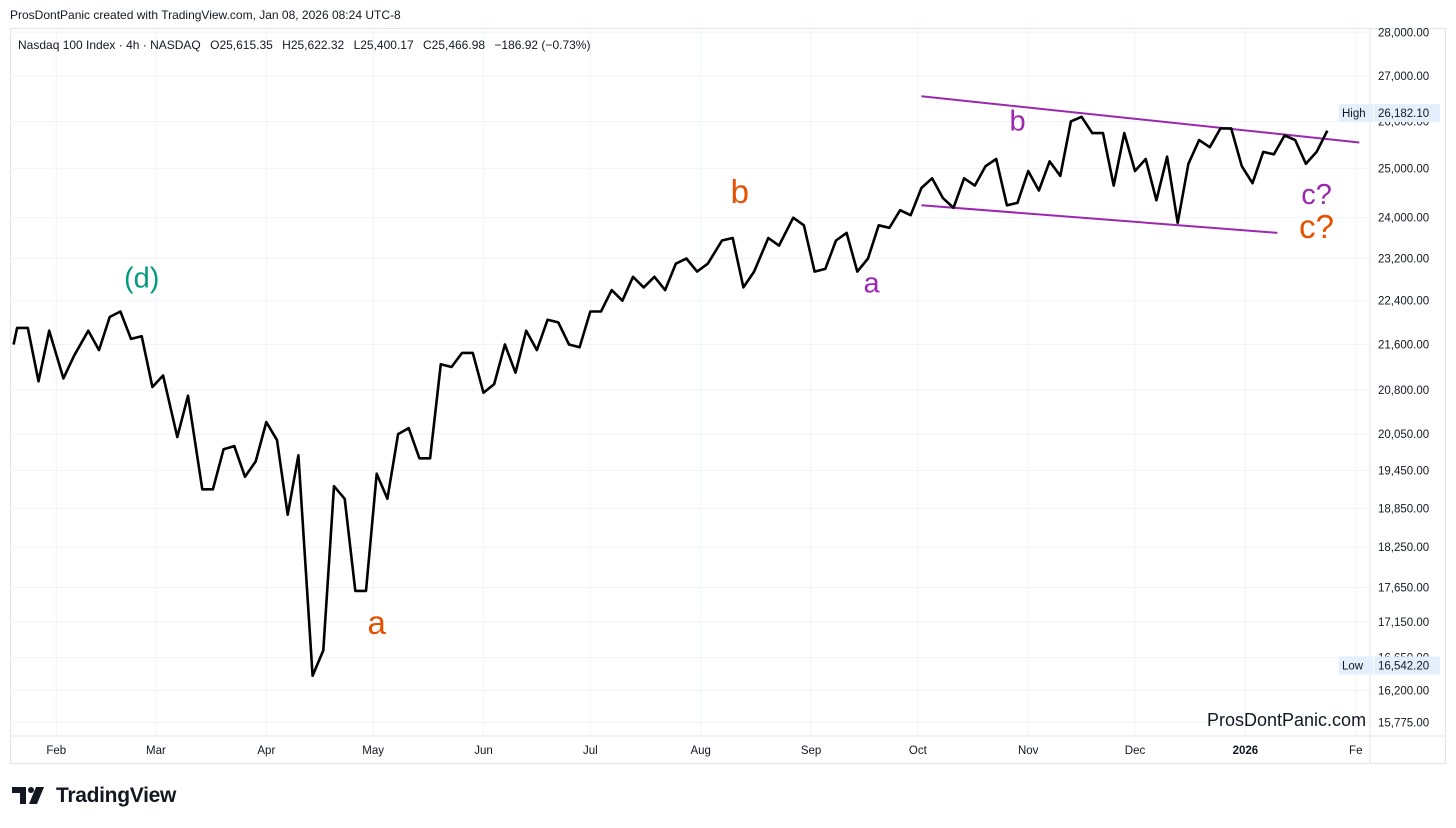 The height and width of the screenshot is (828, 1456). What do you see at coordinates (918, 751) in the screenshot?
I see `x-tick-label: Oct` at bounding box center [918, 751].